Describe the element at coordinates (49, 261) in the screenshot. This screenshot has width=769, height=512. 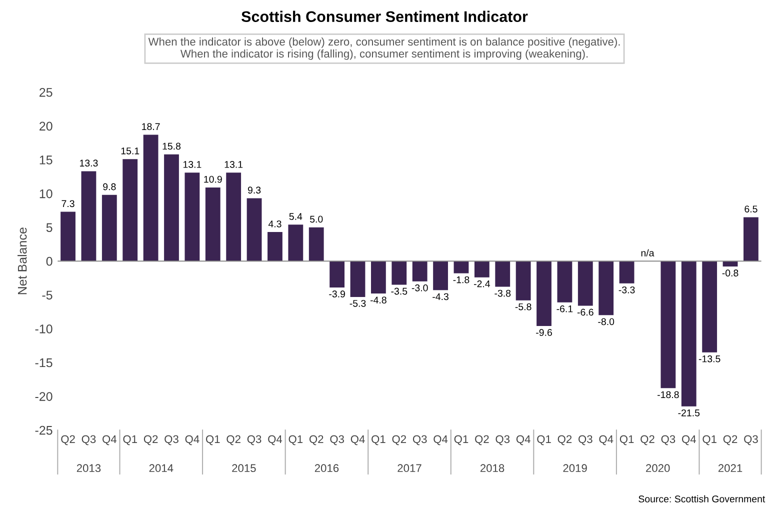
I see `y-tick-label: 0` at that location.